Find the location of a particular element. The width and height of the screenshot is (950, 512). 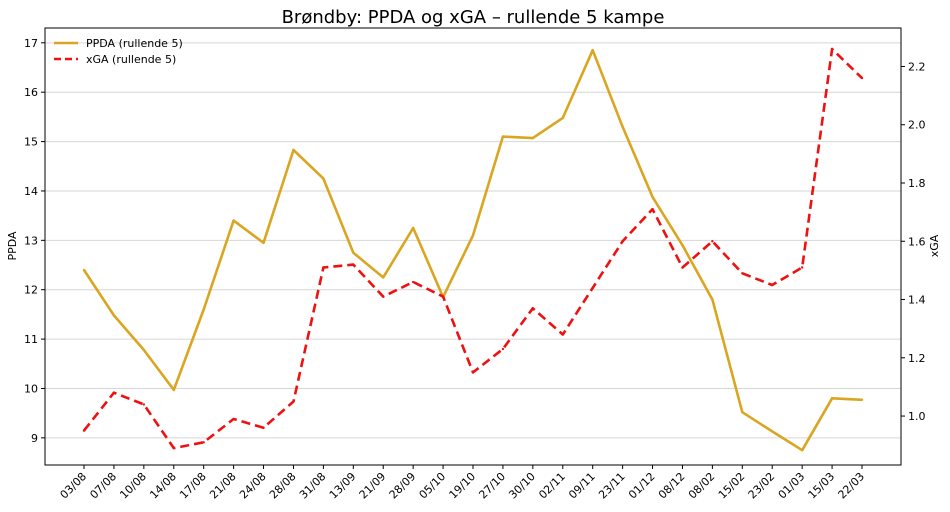

x-tick-label: 27/10 is located at coordinates (492, 486).